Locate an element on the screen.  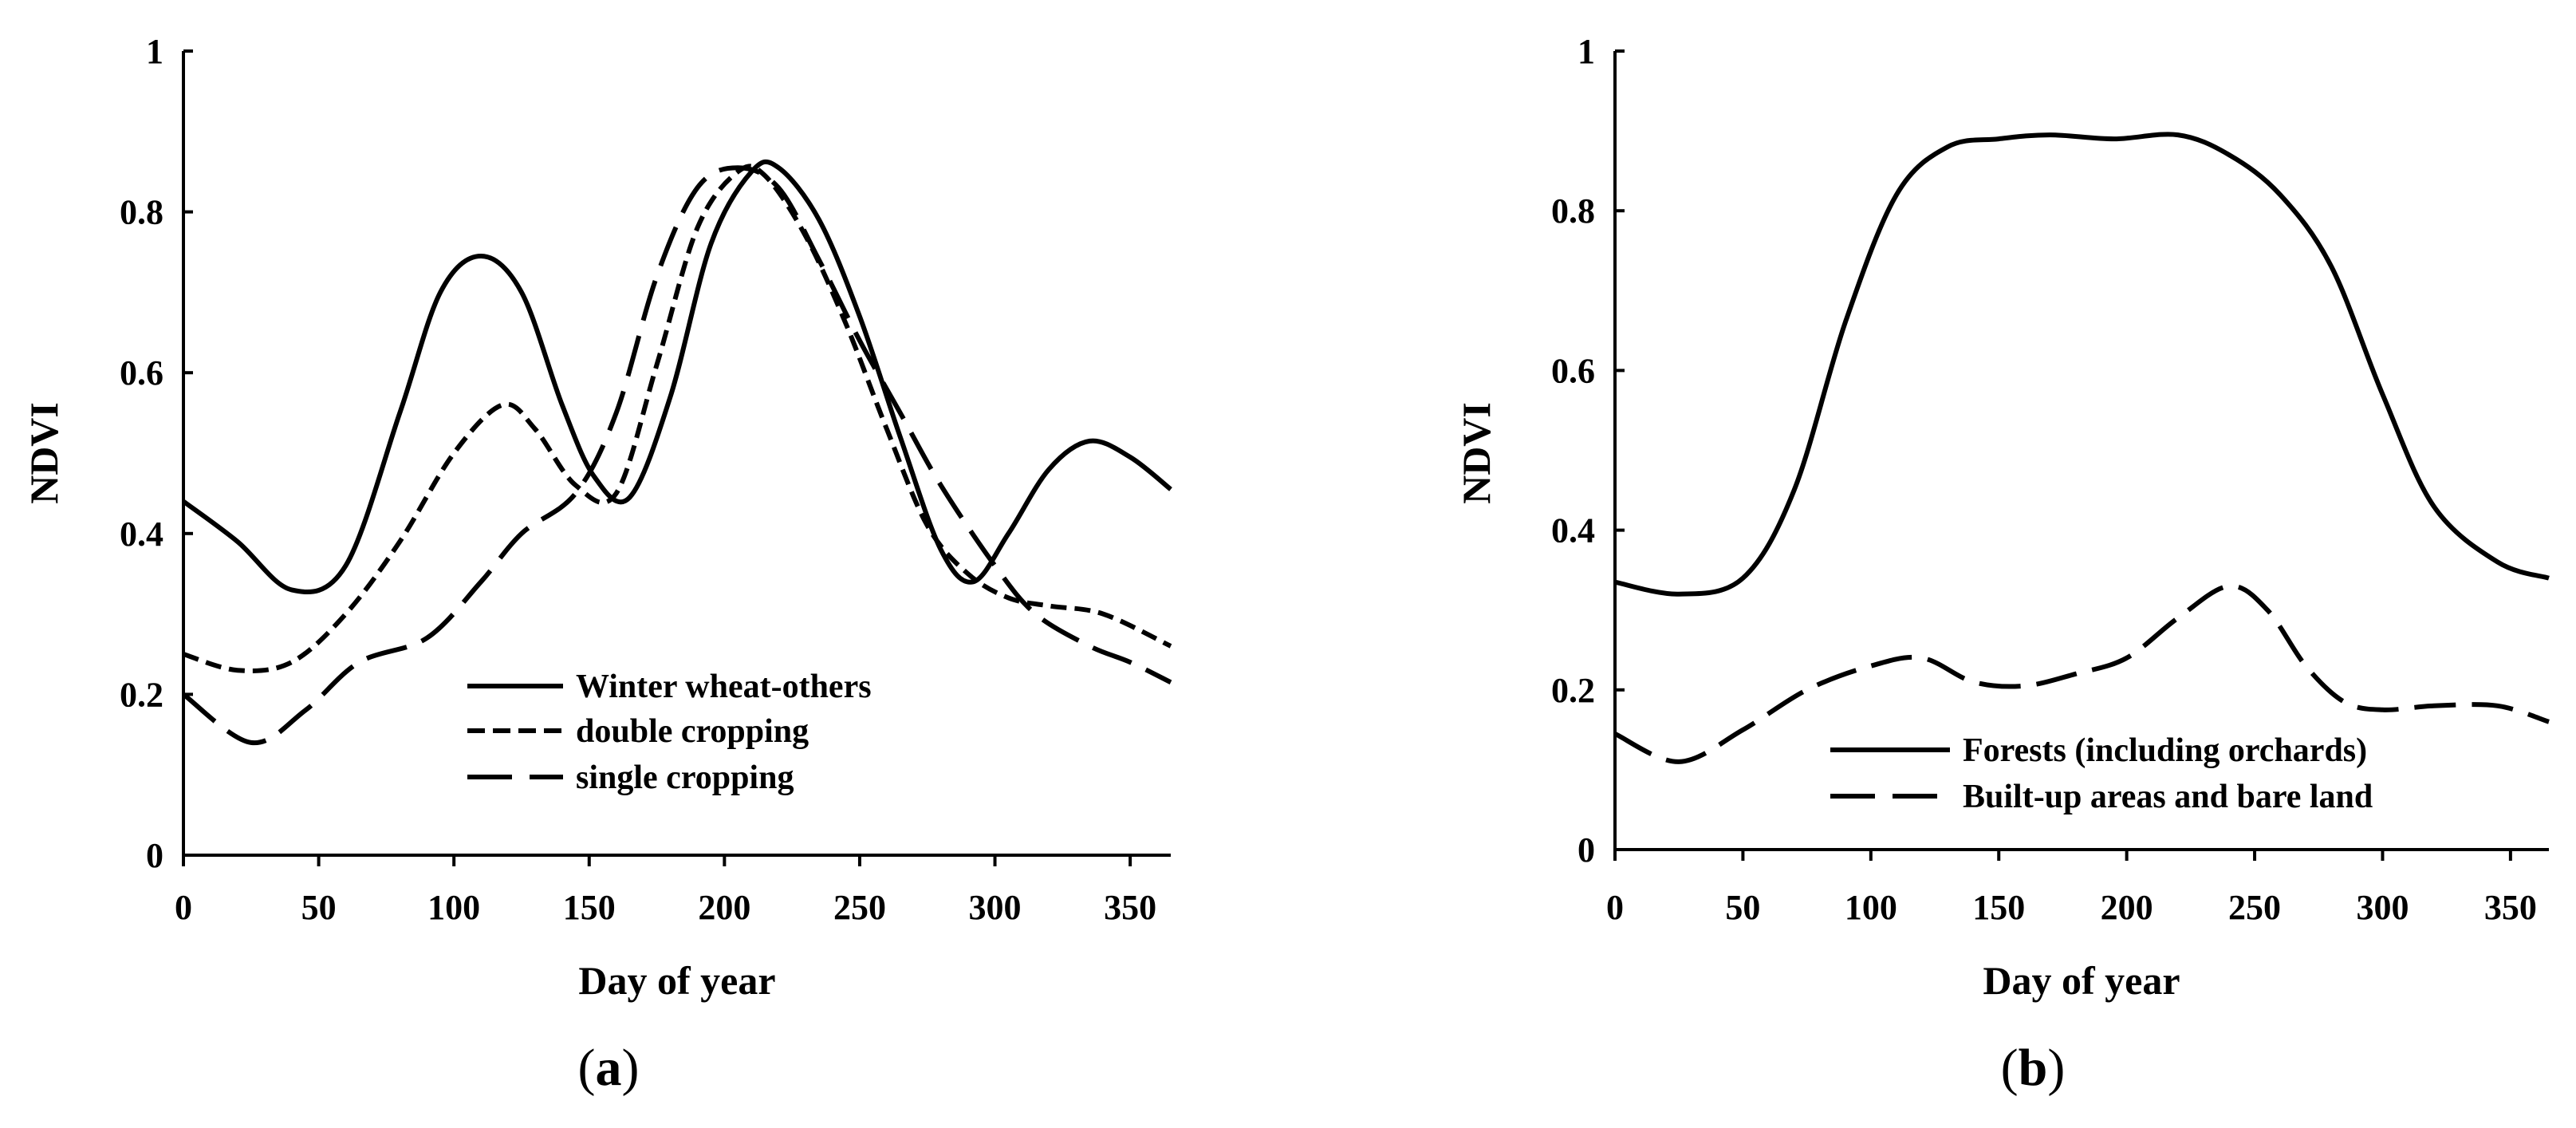
legend-label: double cropping is located at coordinates (692, 731).